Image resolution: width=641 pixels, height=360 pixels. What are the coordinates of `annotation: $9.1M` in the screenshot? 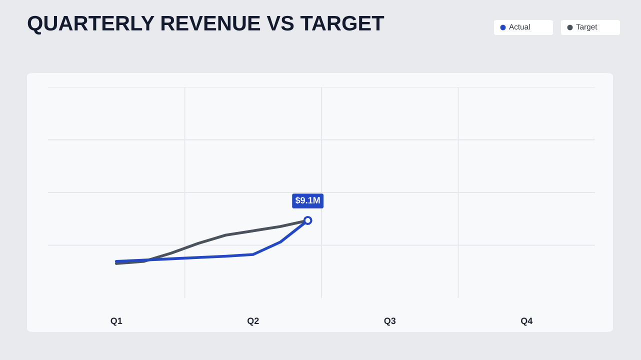 It's located at (307, 200).